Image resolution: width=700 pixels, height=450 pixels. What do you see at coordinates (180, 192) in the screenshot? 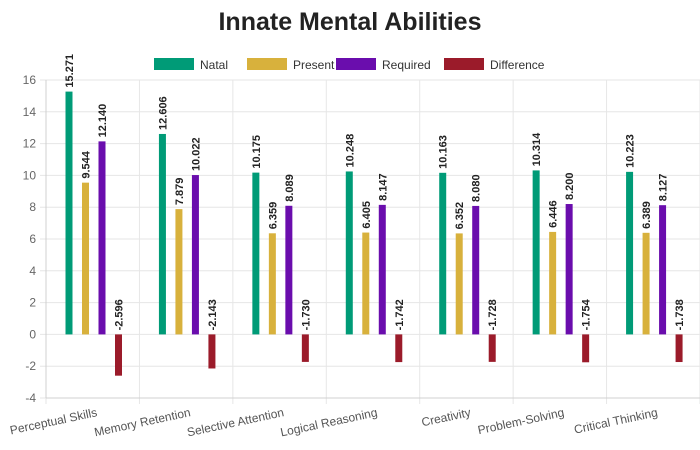
I see `data-label: 7.879` at bounding box center [180, 192].